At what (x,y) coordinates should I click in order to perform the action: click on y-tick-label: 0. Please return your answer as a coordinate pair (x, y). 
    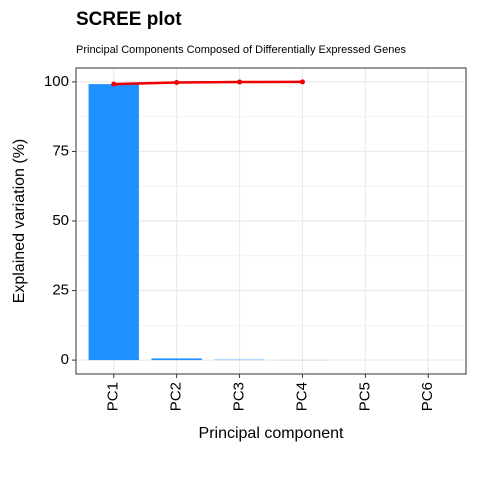
    Looking at the image, I should click on (65, 359).